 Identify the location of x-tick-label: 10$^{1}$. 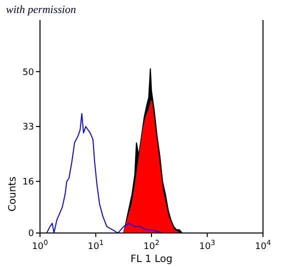
(96, 245).